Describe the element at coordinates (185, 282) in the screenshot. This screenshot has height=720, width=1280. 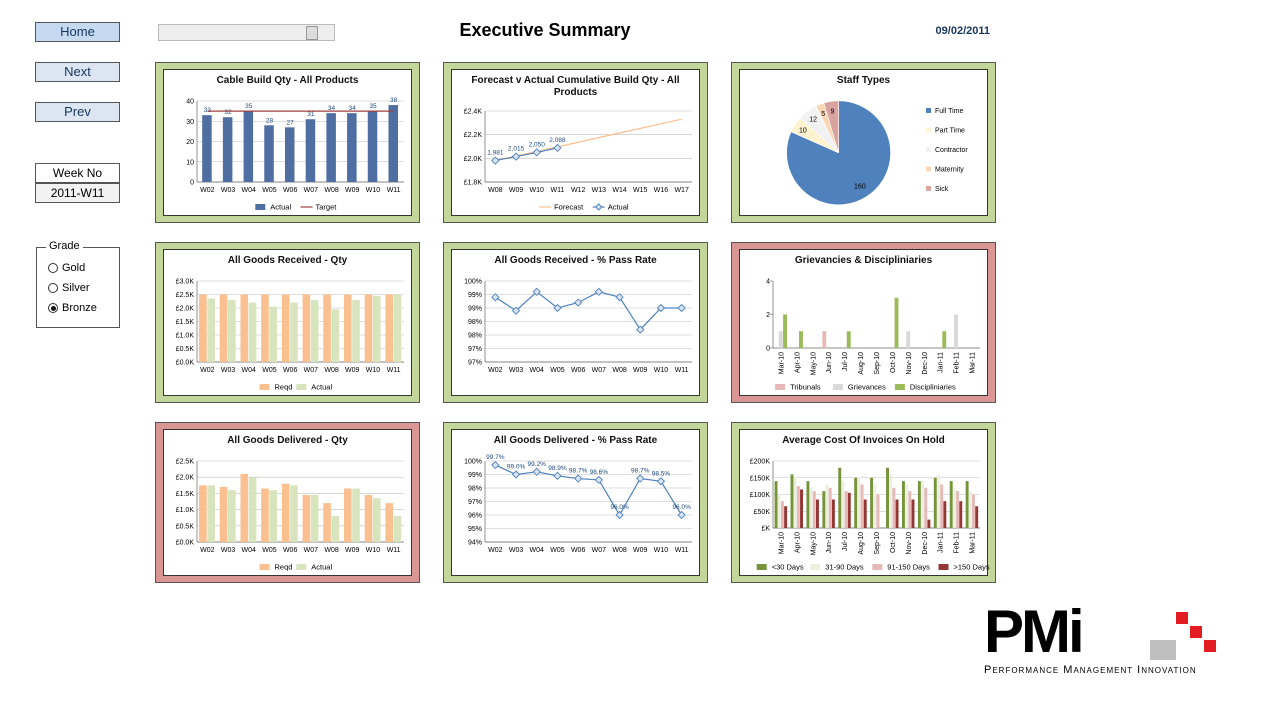
I see `y-tick-label: £3.0K` at that location.